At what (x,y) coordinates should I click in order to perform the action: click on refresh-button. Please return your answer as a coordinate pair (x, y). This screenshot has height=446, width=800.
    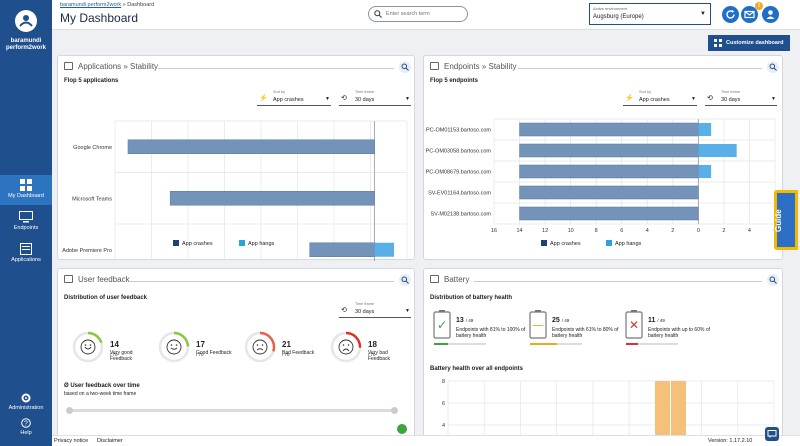
    Looking at the image, I should click on (730, 14).